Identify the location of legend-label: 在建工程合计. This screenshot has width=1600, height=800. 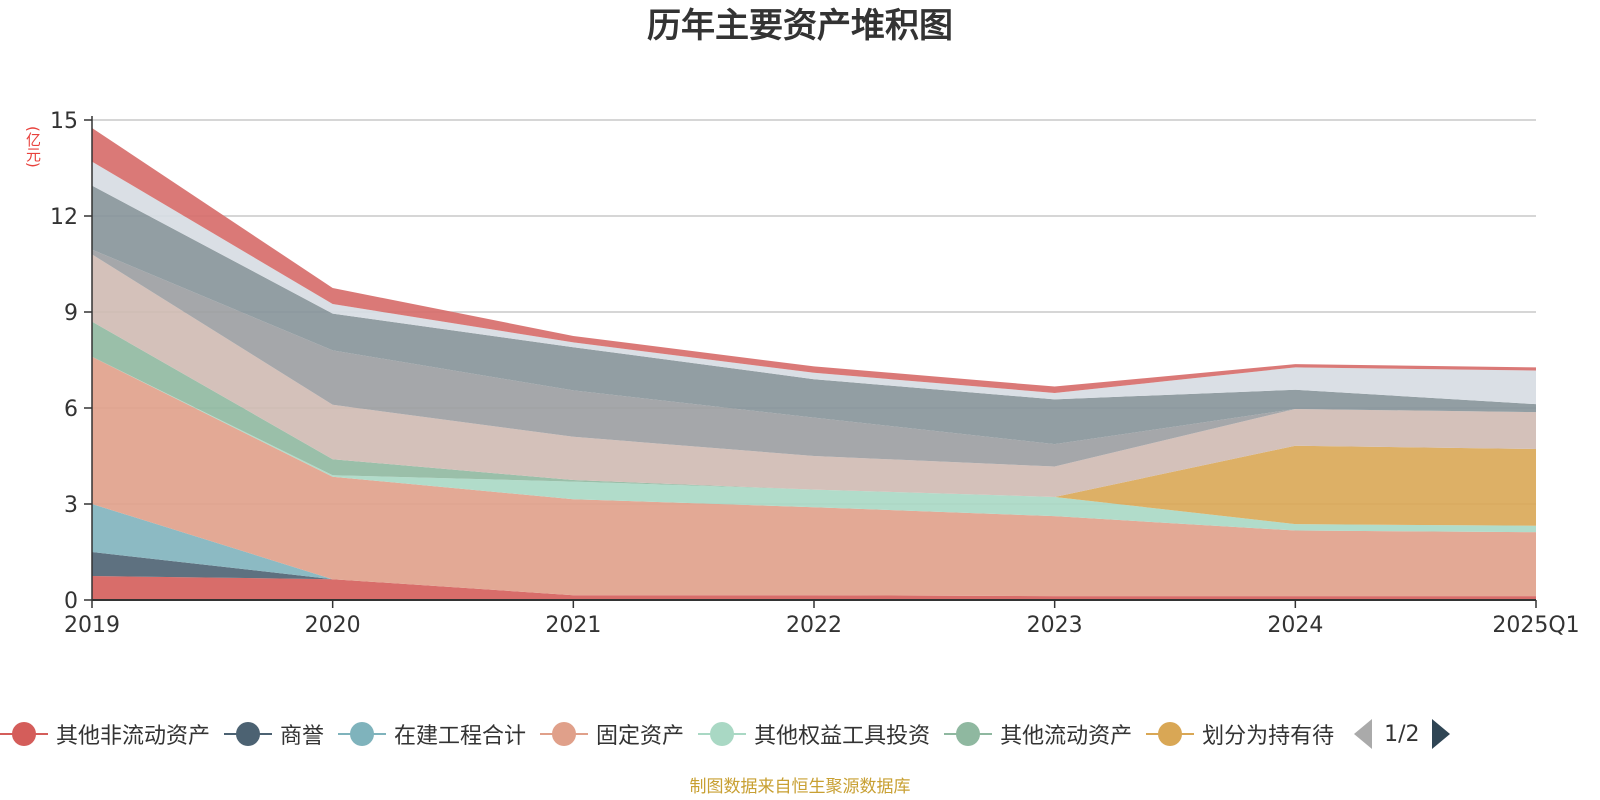
(460, 736).